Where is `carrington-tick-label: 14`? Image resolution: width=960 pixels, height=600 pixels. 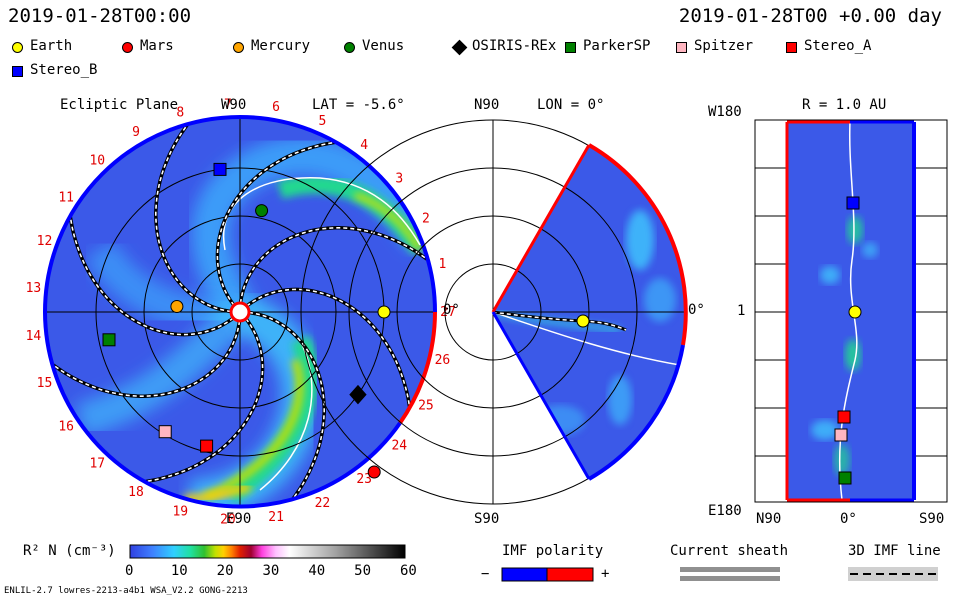 carrington-tick-label: 14 is located at coordinates (34, 336).